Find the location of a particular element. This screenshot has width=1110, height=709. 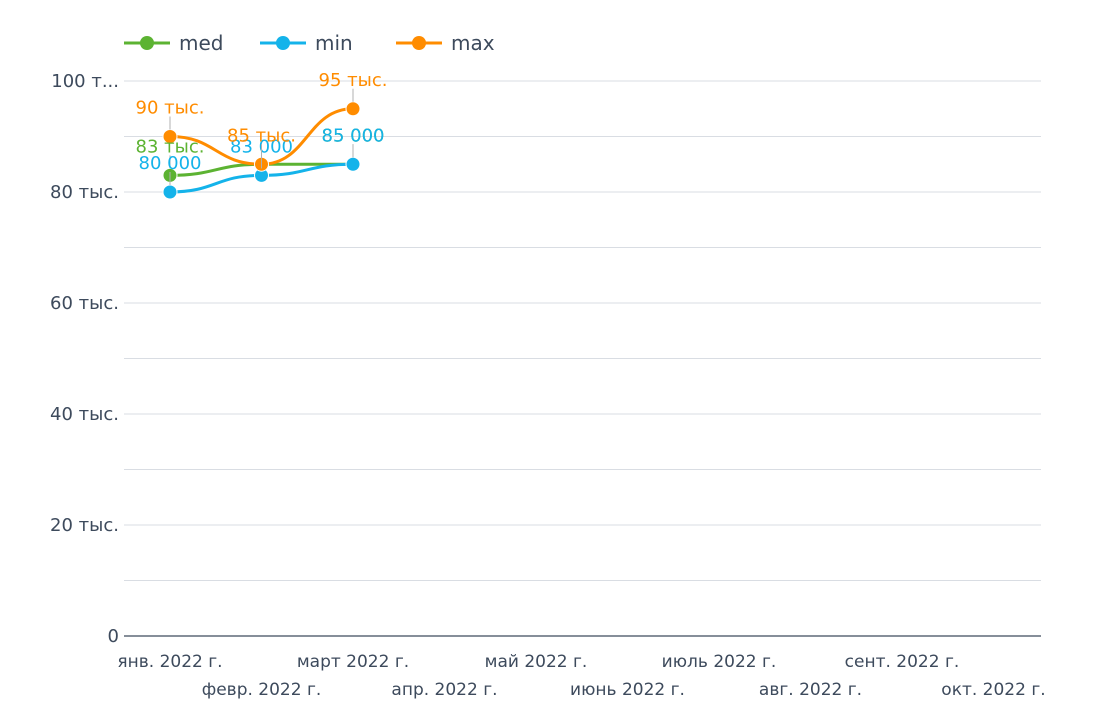

x-tick-label: июль 2022 г. is located at coordinates (719, 662).